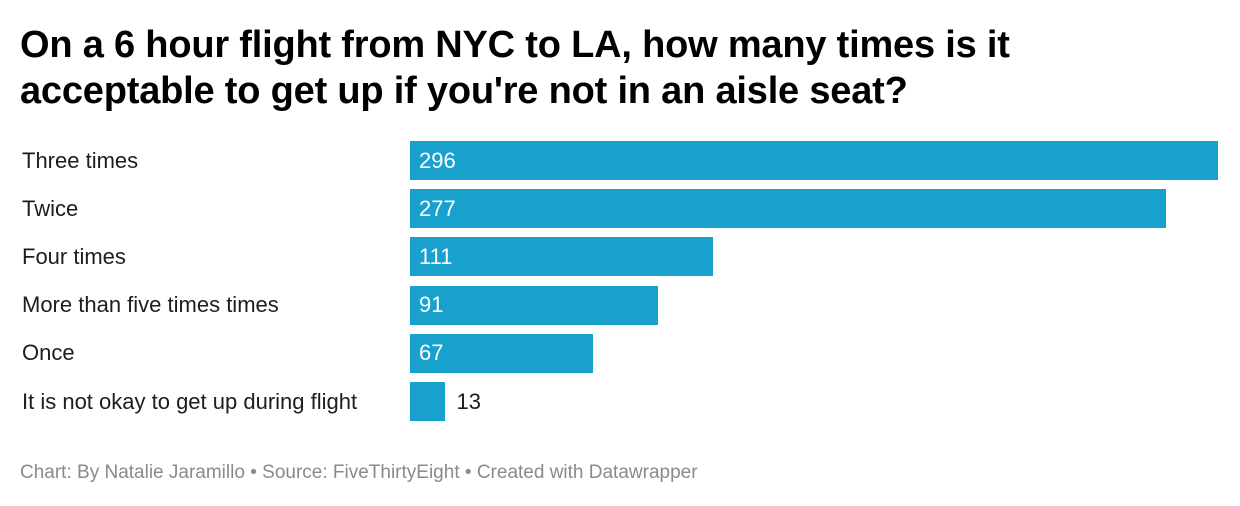  I want to click on data-label: 111, so click(436, 256).